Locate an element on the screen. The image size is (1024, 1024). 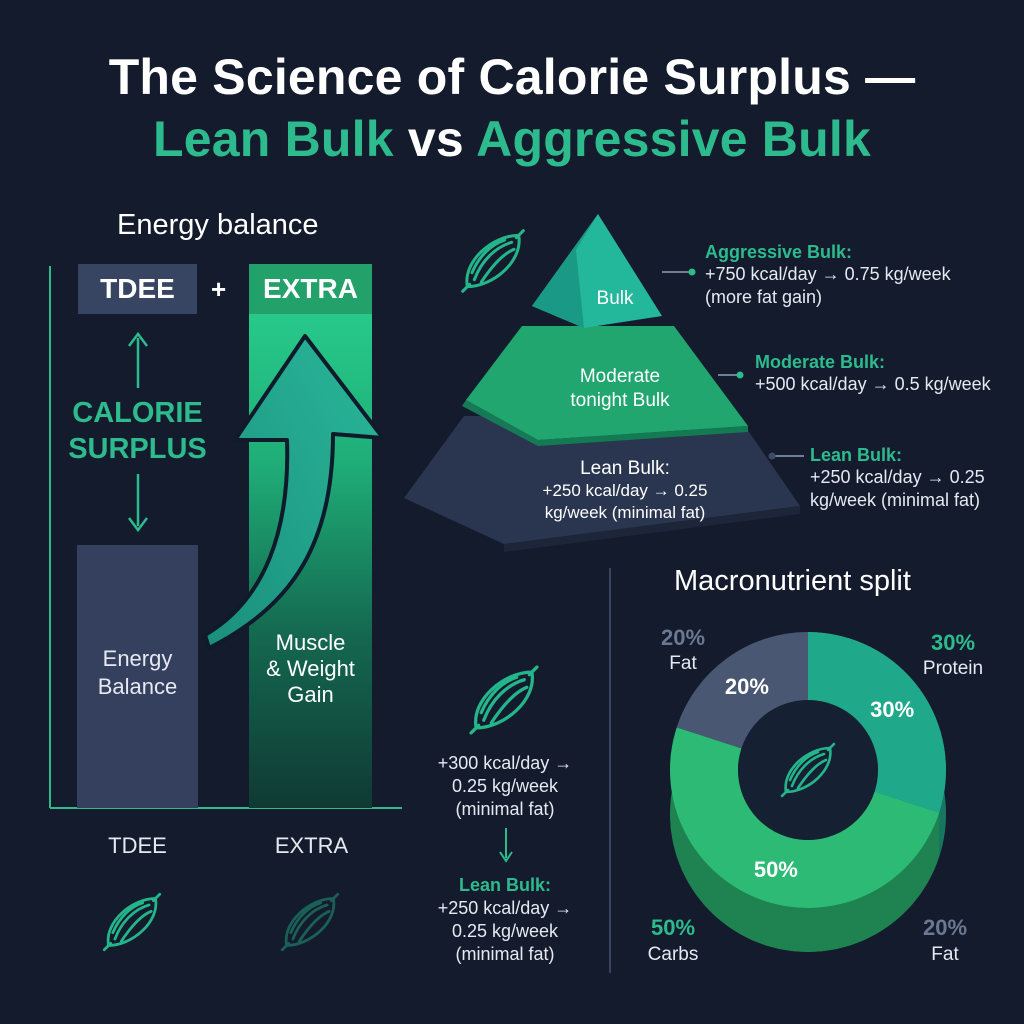
outer-pct-fat-top: 20% is located at coordinates (683, 637).